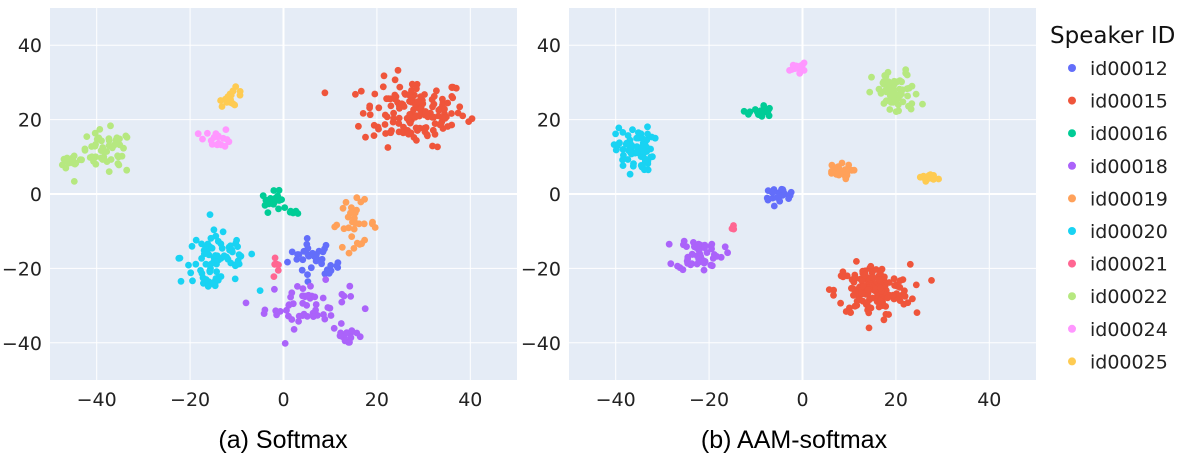 The width and height of the screenshot is (1196, 457). I want to click on legend-title: Speaker ID, so click(1112, 36).